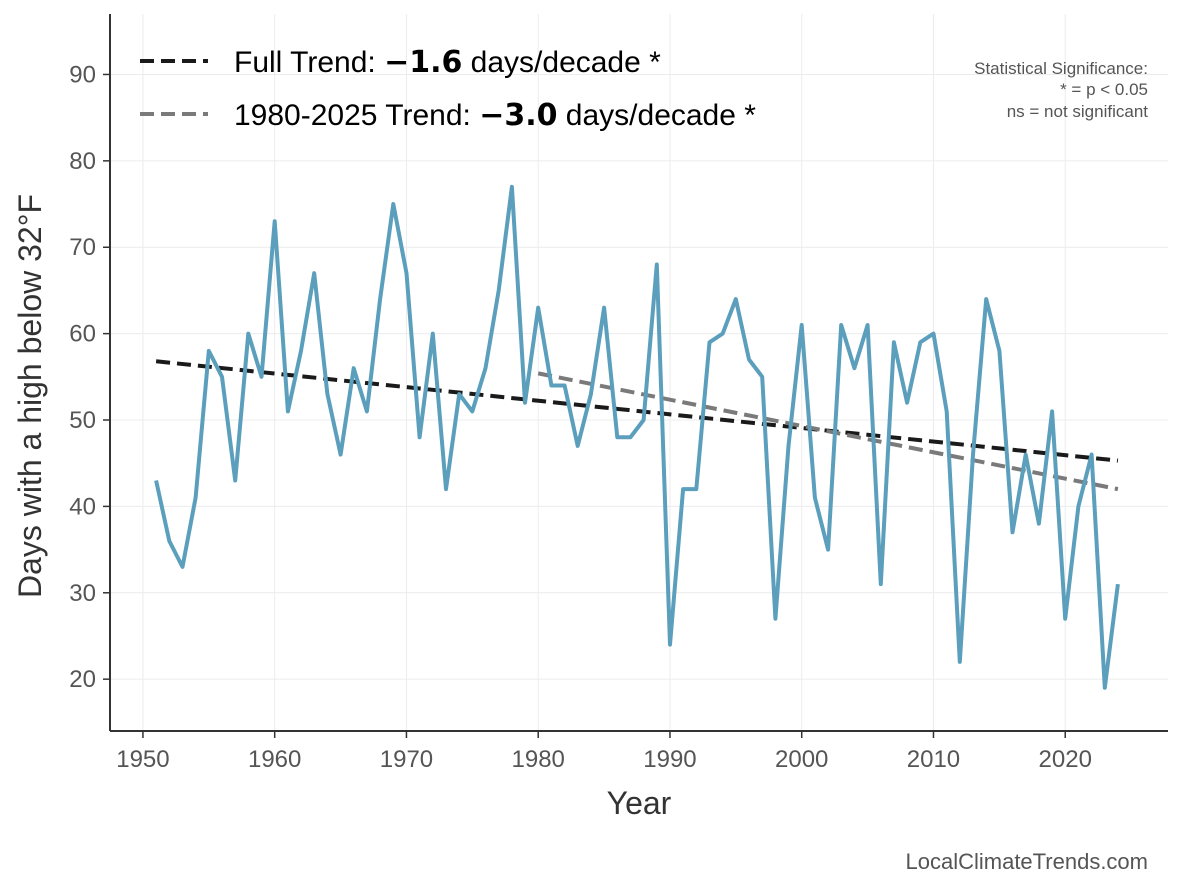  What do you see at coordinates (274, 759) in the screenshot?
I see `x-tick-label: 1960` at bounding box center [274, 759].